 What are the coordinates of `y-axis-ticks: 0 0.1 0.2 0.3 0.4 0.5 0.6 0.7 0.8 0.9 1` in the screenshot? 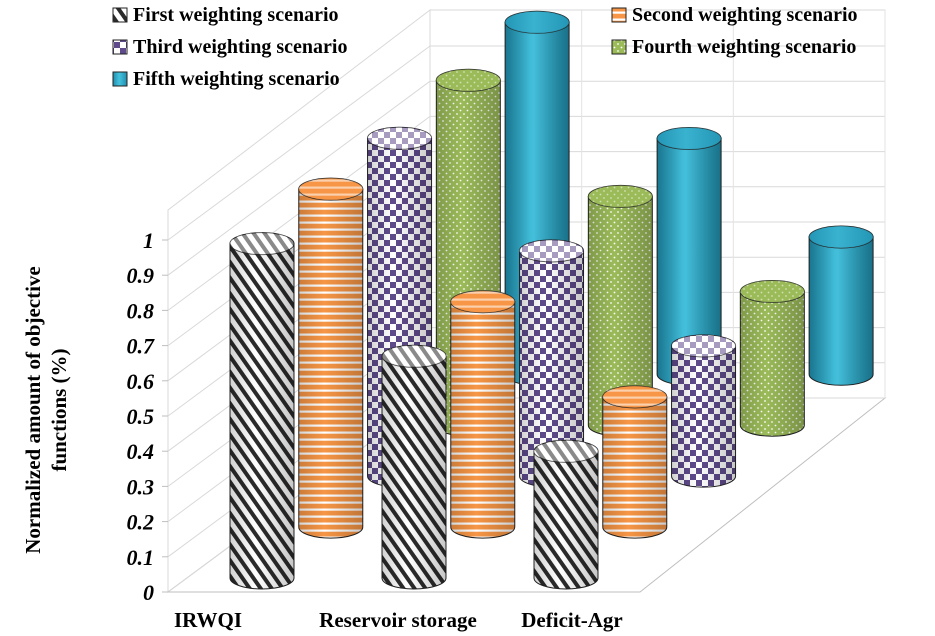 It's located at (147, 416).